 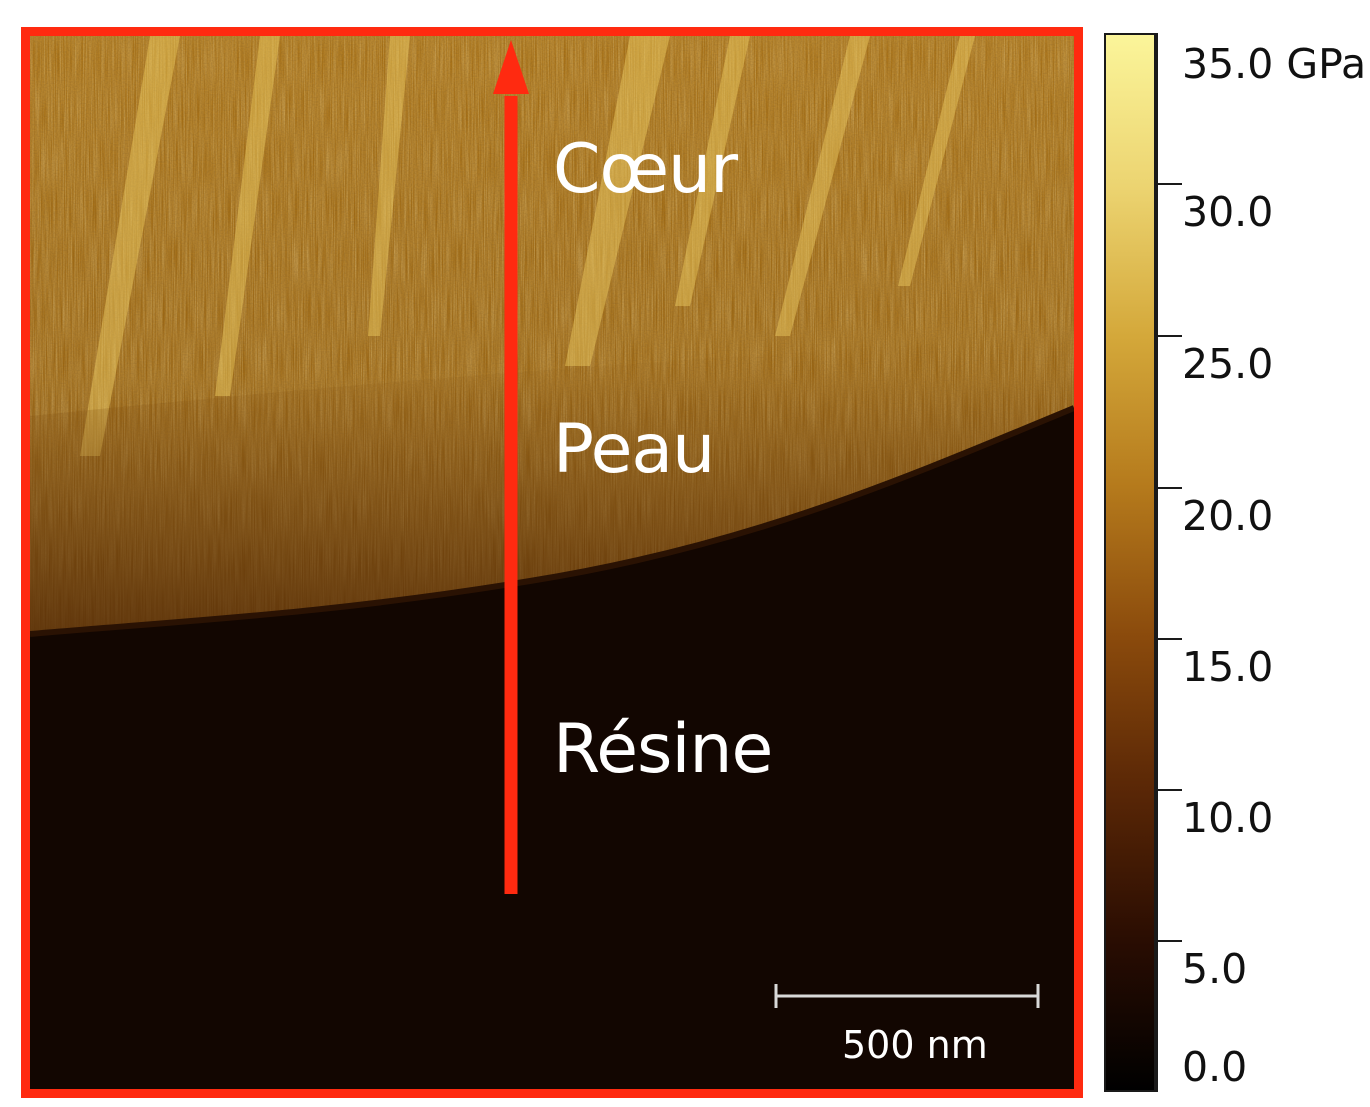 I want to click on direction-arrow-head, so click(x=511, y=67).